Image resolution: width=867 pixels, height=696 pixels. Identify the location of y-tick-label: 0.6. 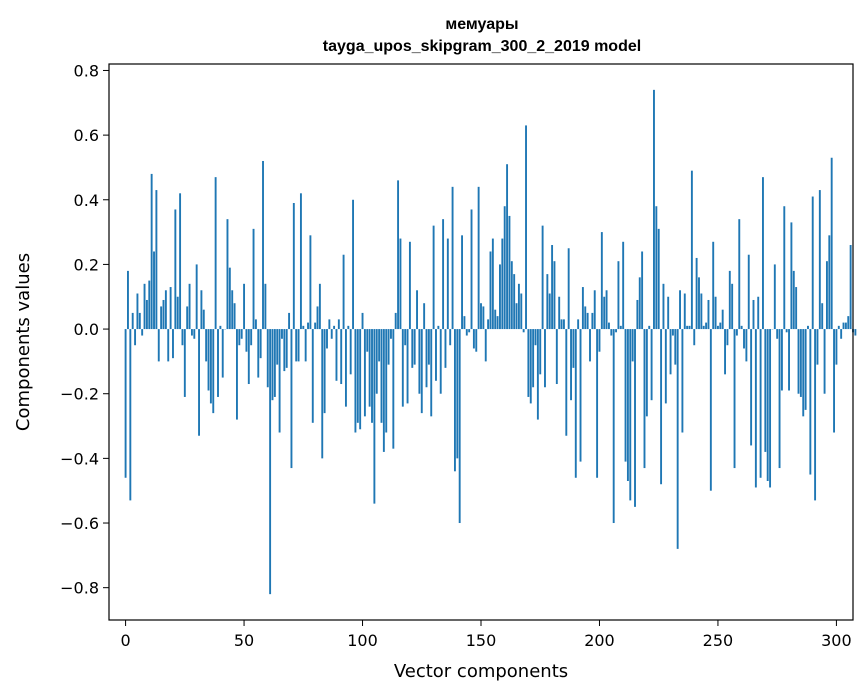
(86, 135).